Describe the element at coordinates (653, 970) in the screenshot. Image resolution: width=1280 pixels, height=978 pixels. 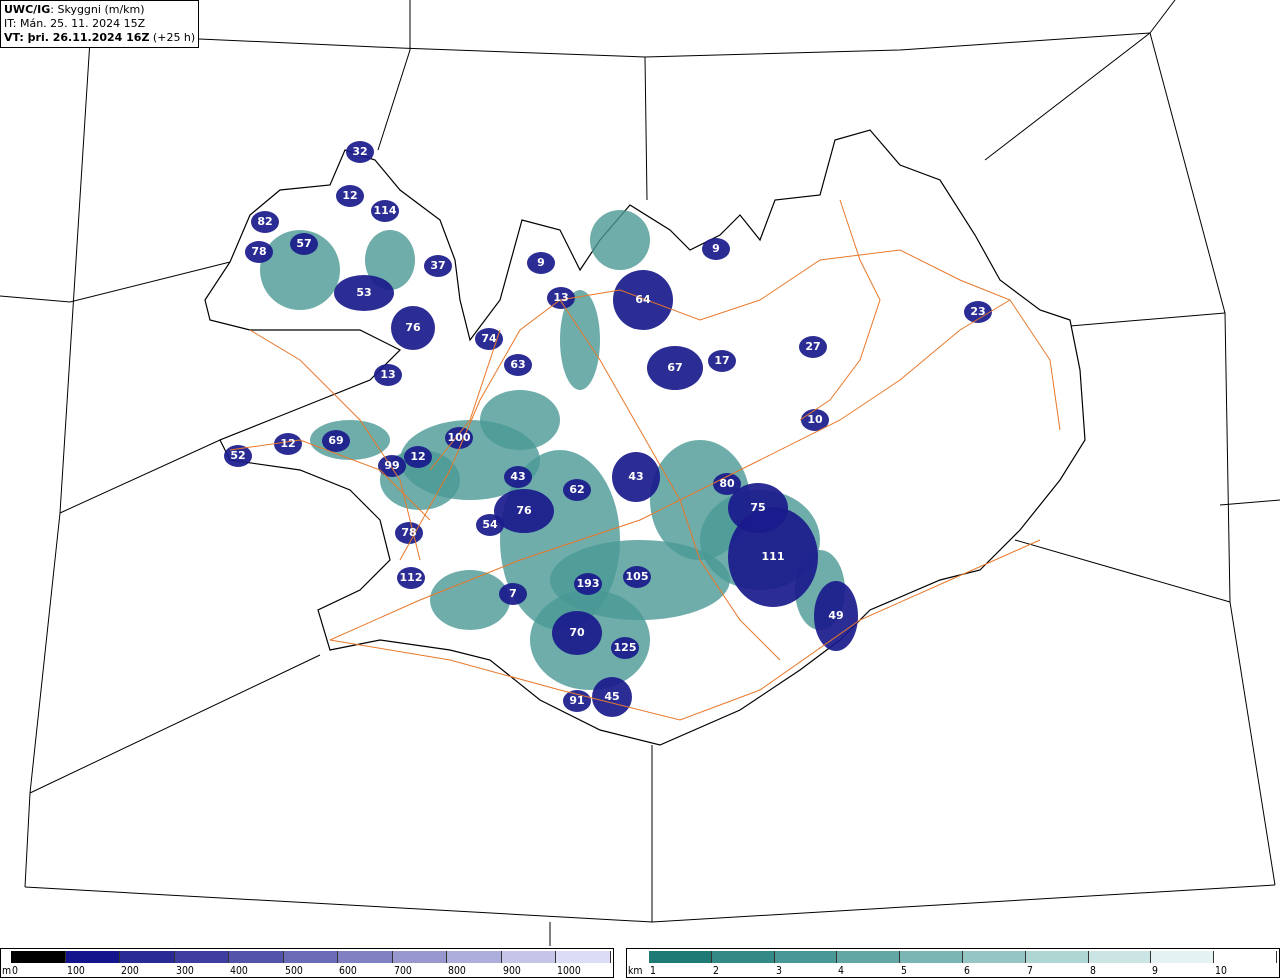
I see `legend-tick: 1` at that location.